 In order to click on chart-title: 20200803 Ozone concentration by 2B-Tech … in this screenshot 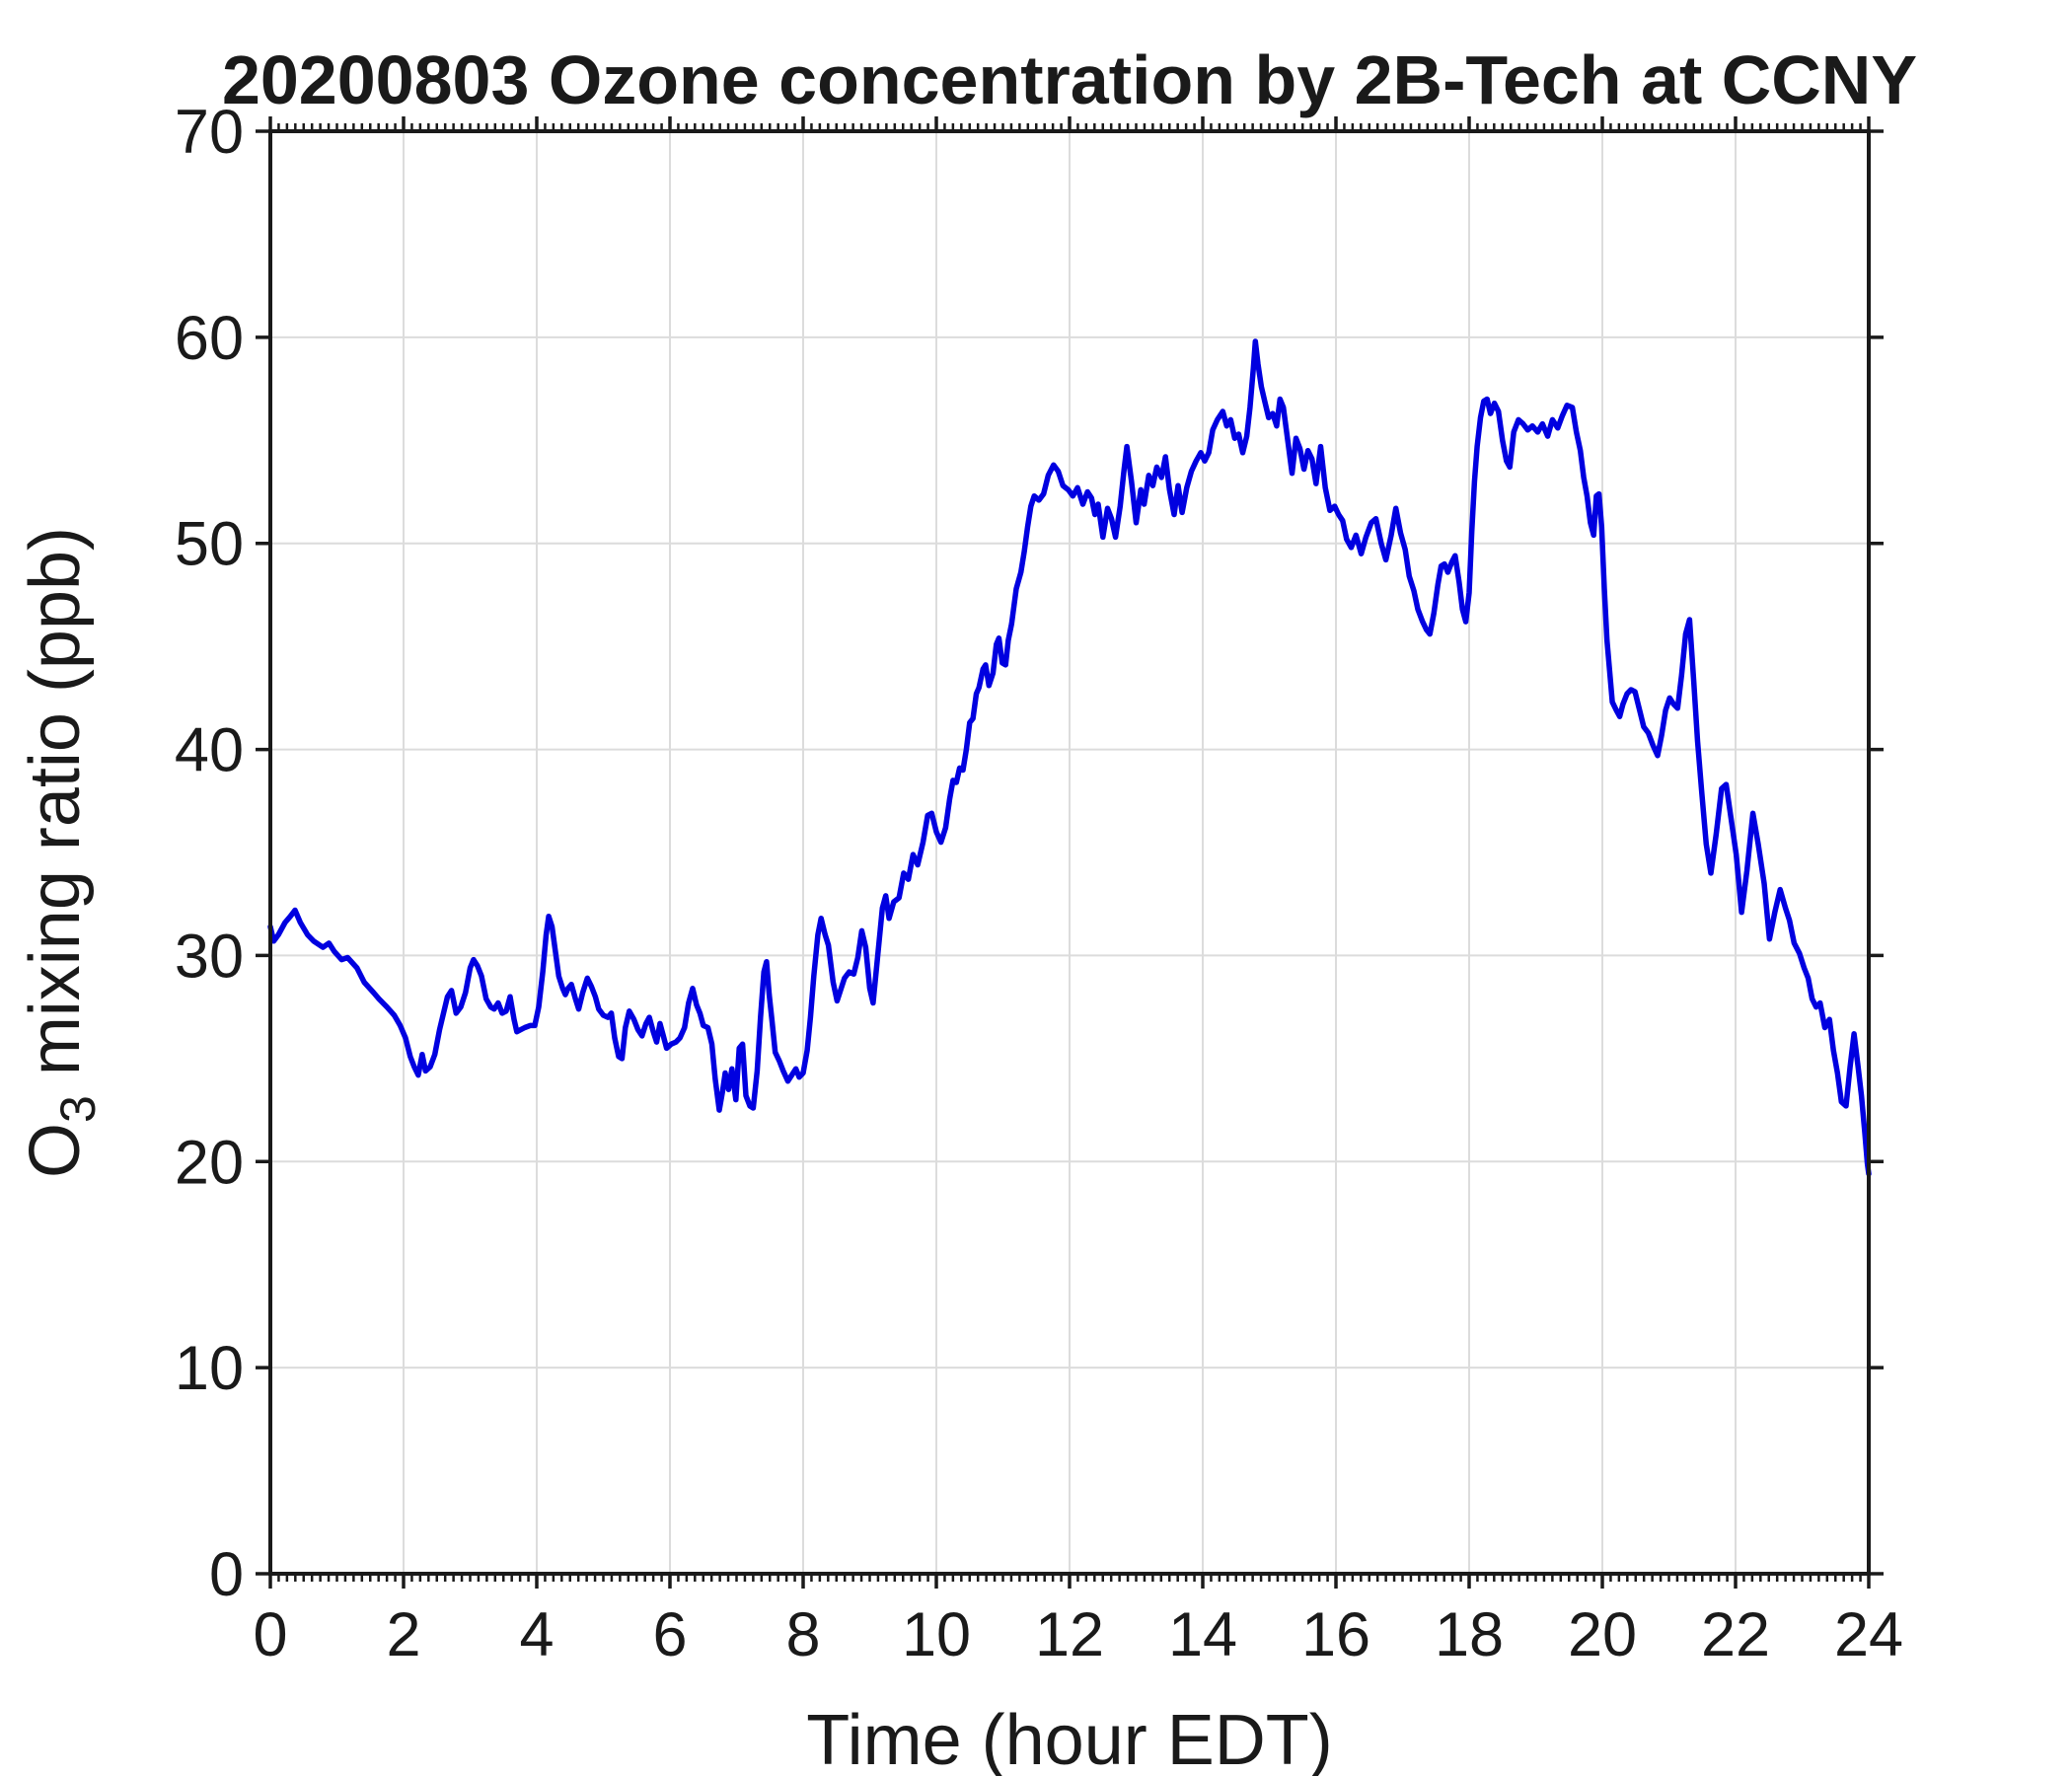, I will do `click(1069, 80)`.